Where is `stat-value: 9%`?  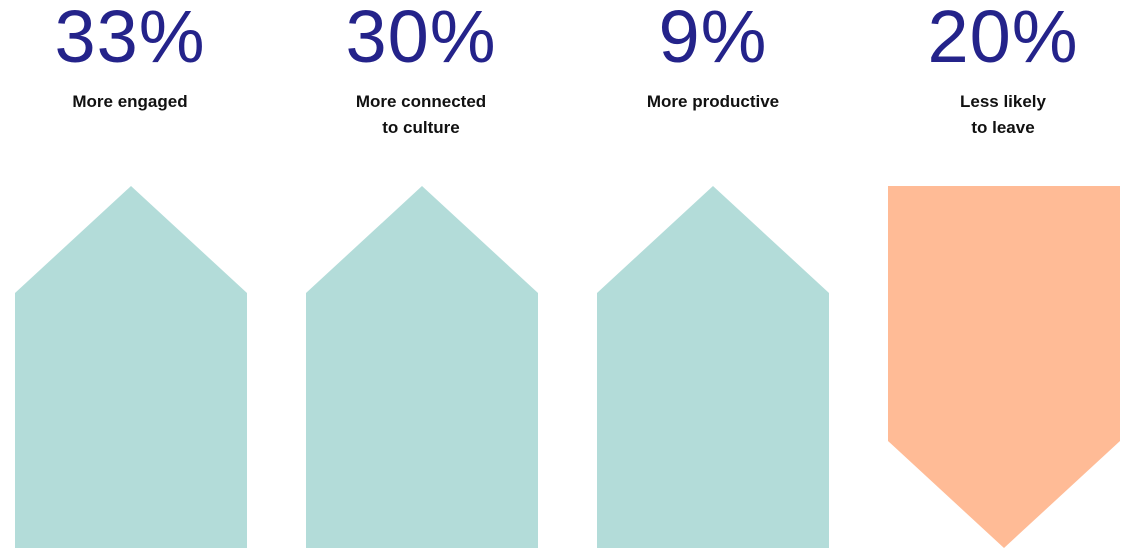
stat-value: 9% is located at coordinates (713, 39).